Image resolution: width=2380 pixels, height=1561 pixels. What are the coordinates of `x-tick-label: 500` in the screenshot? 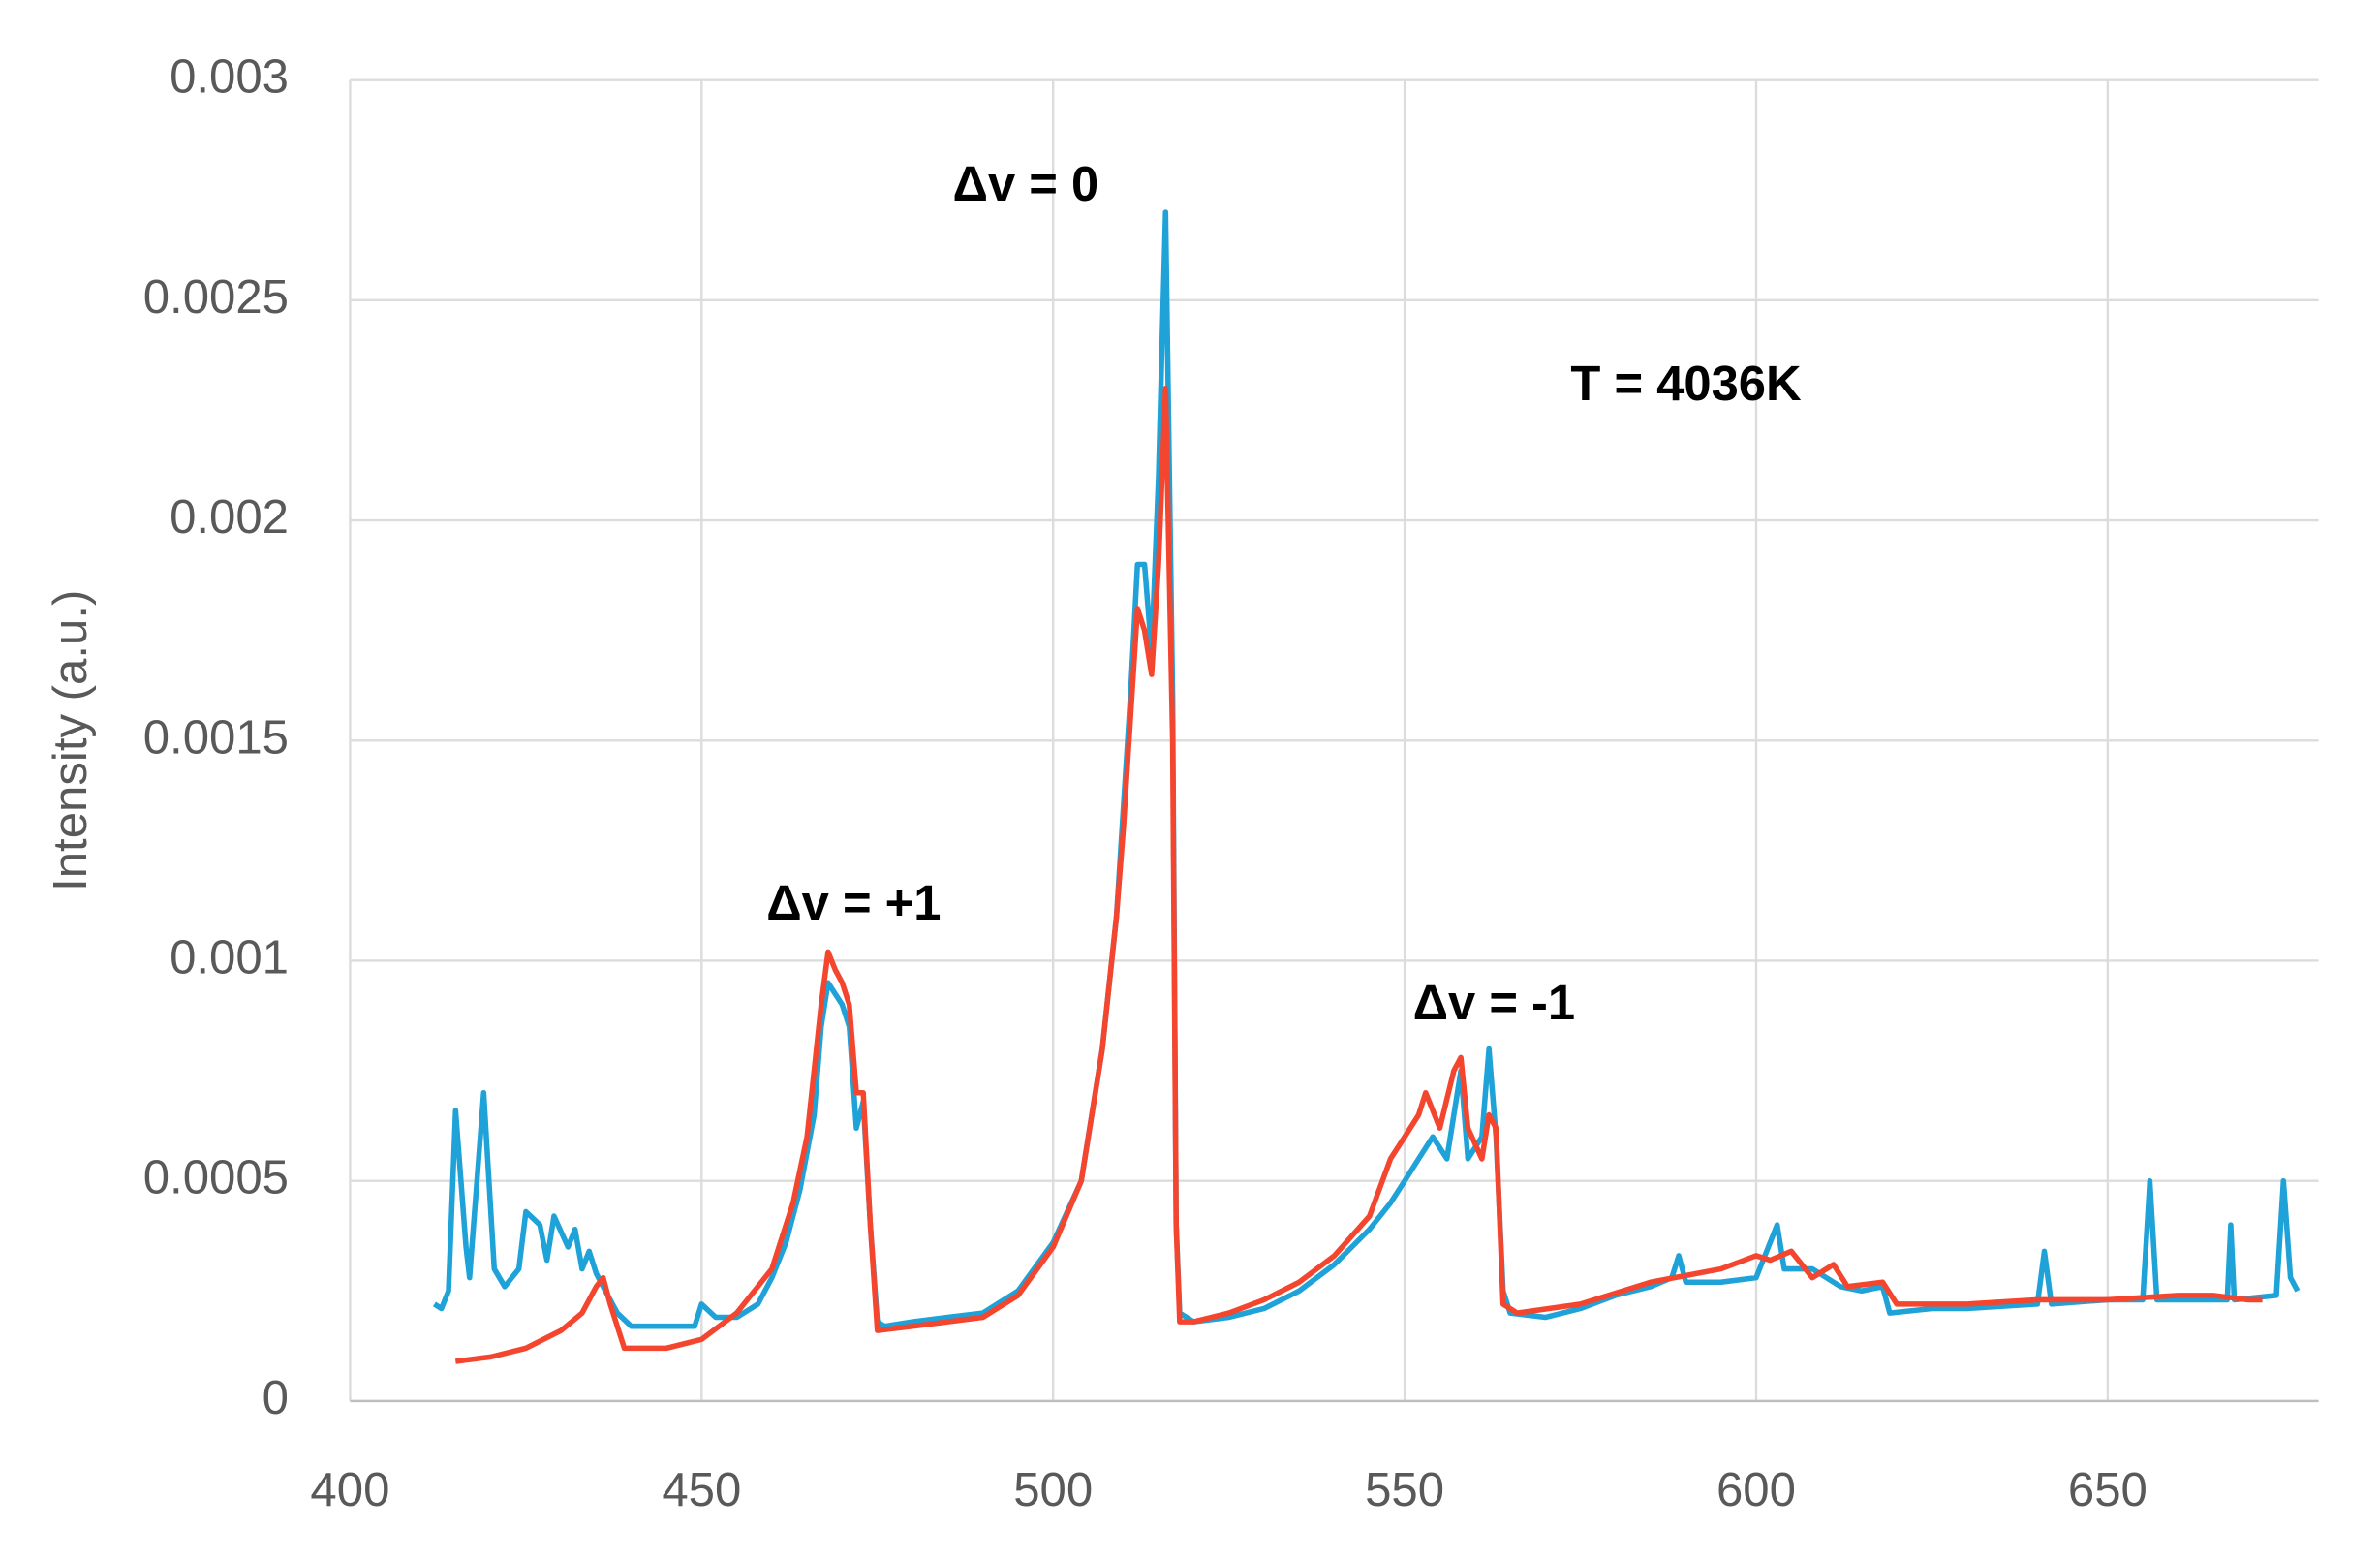 It's located at (1053, 1490).